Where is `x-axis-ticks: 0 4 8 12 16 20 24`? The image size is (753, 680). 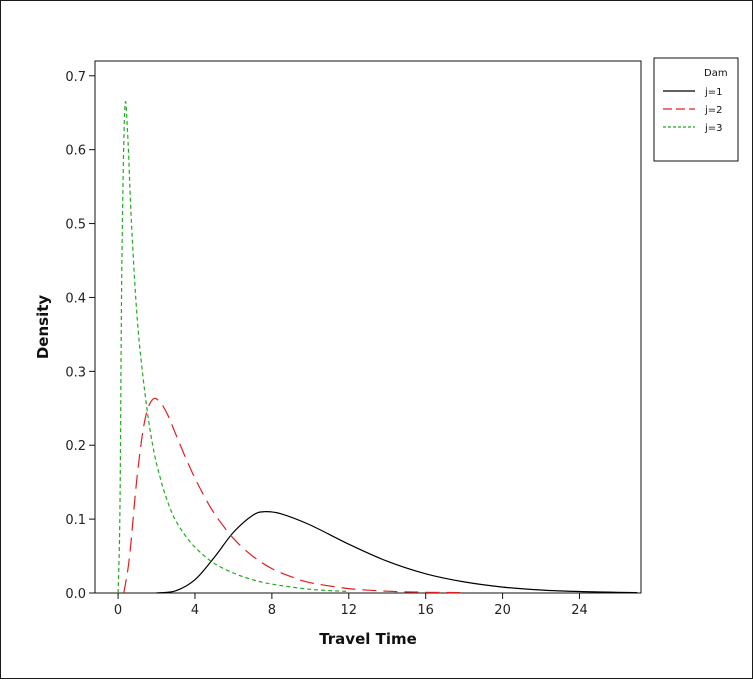 x-axis-ticks: 0 4 8 12 16 20 24 is located at coordinates (351, 605).